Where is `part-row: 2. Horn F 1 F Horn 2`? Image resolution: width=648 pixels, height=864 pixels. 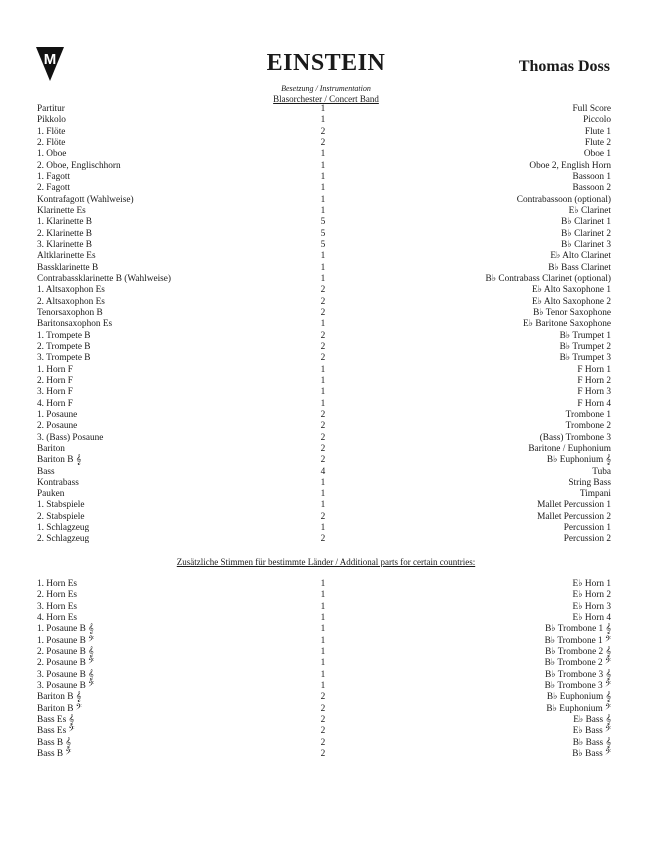
part-row: 2. Horn F 1 F Horn 2 is located at coordinates (324, 381).